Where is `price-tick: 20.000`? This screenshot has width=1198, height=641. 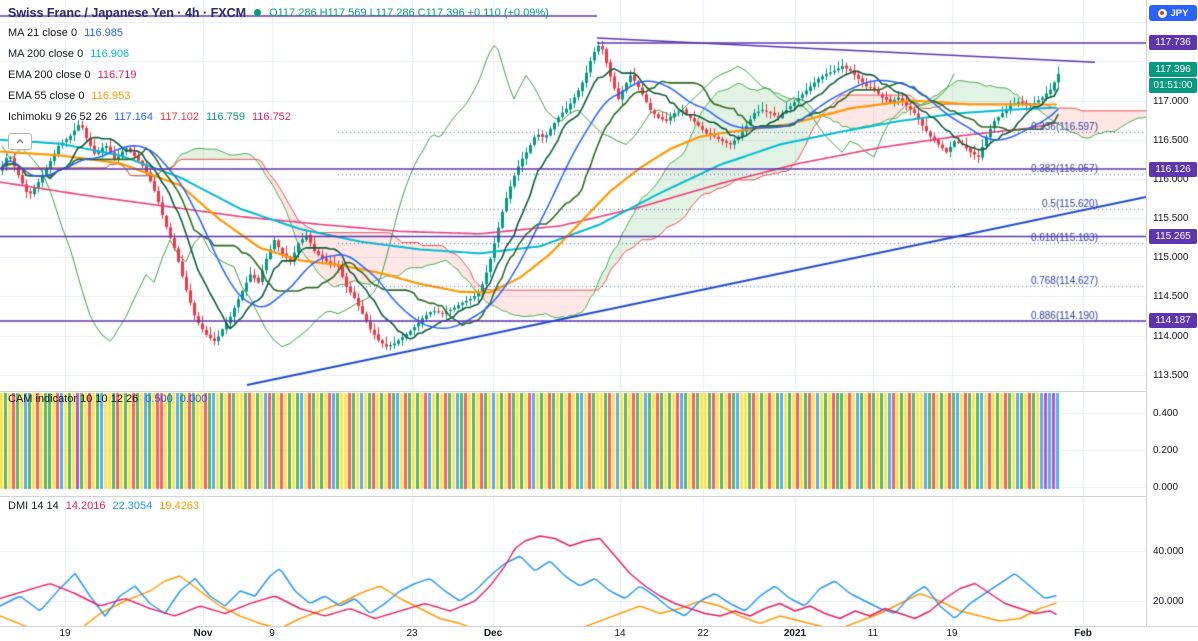 price-tick: 20.000 is located at coordinates (1168, 601).